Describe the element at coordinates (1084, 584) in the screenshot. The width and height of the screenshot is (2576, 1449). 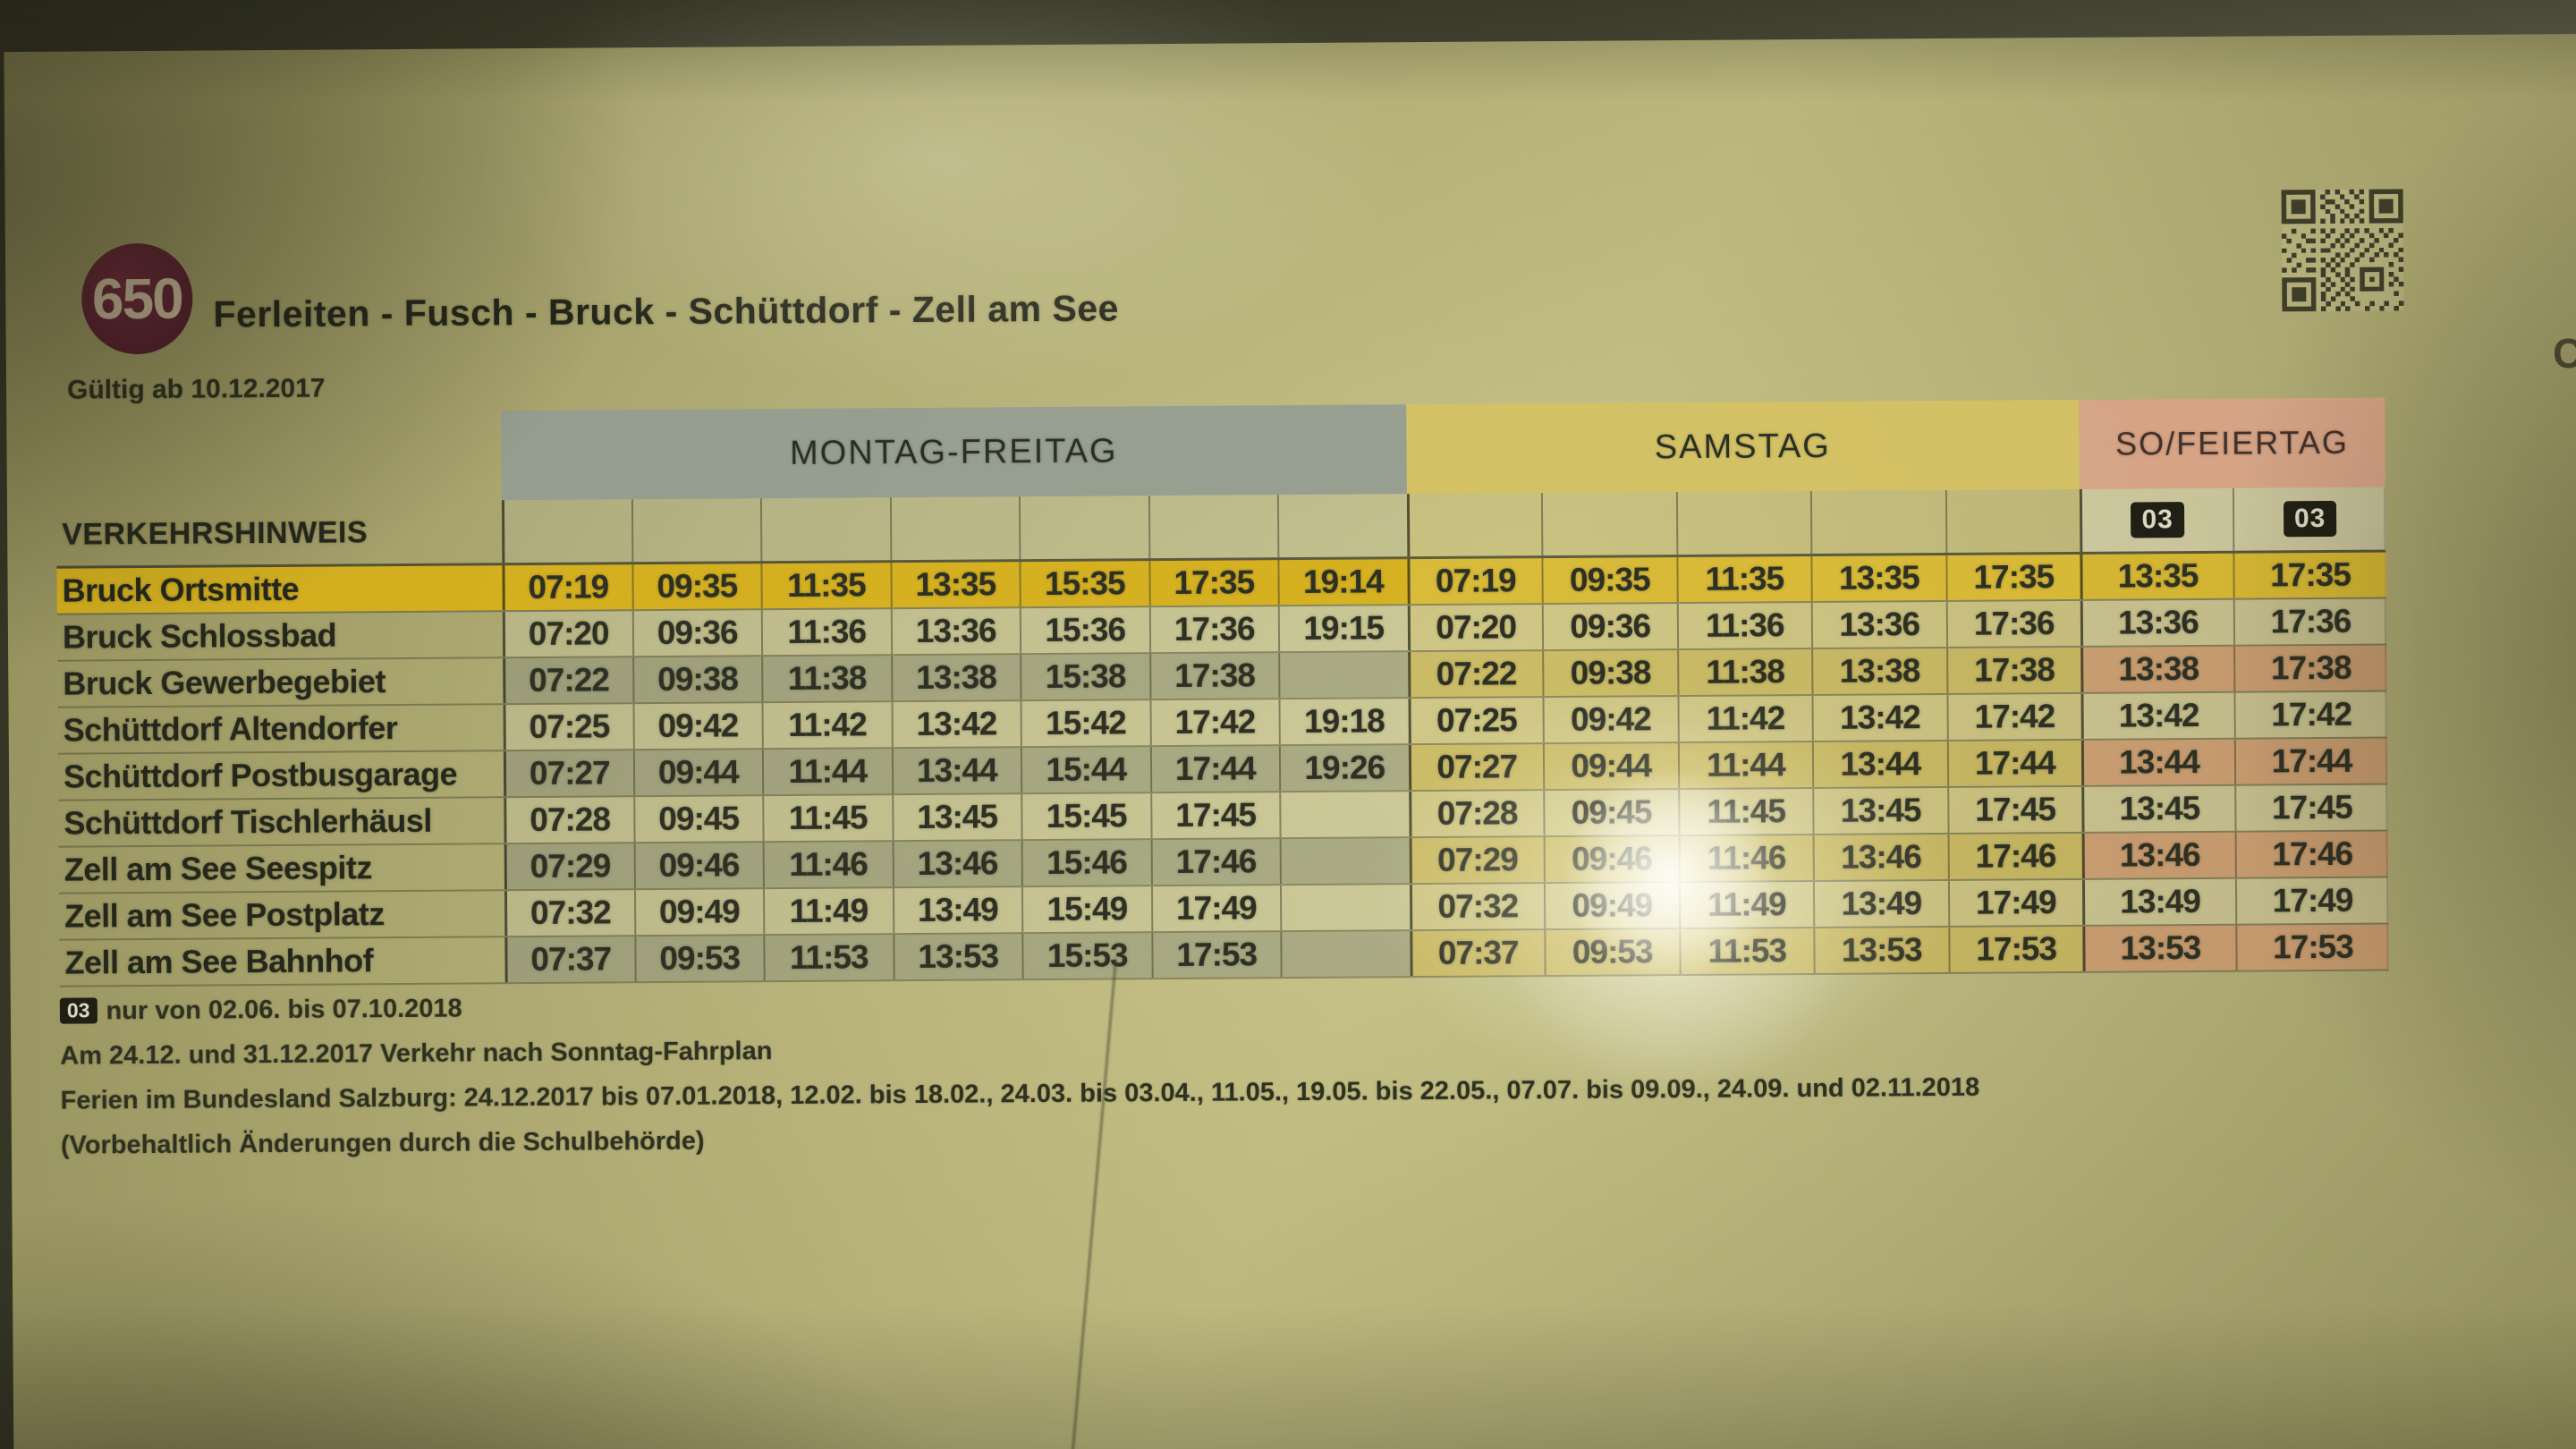
I see `time-cell: 15:35` at that location.